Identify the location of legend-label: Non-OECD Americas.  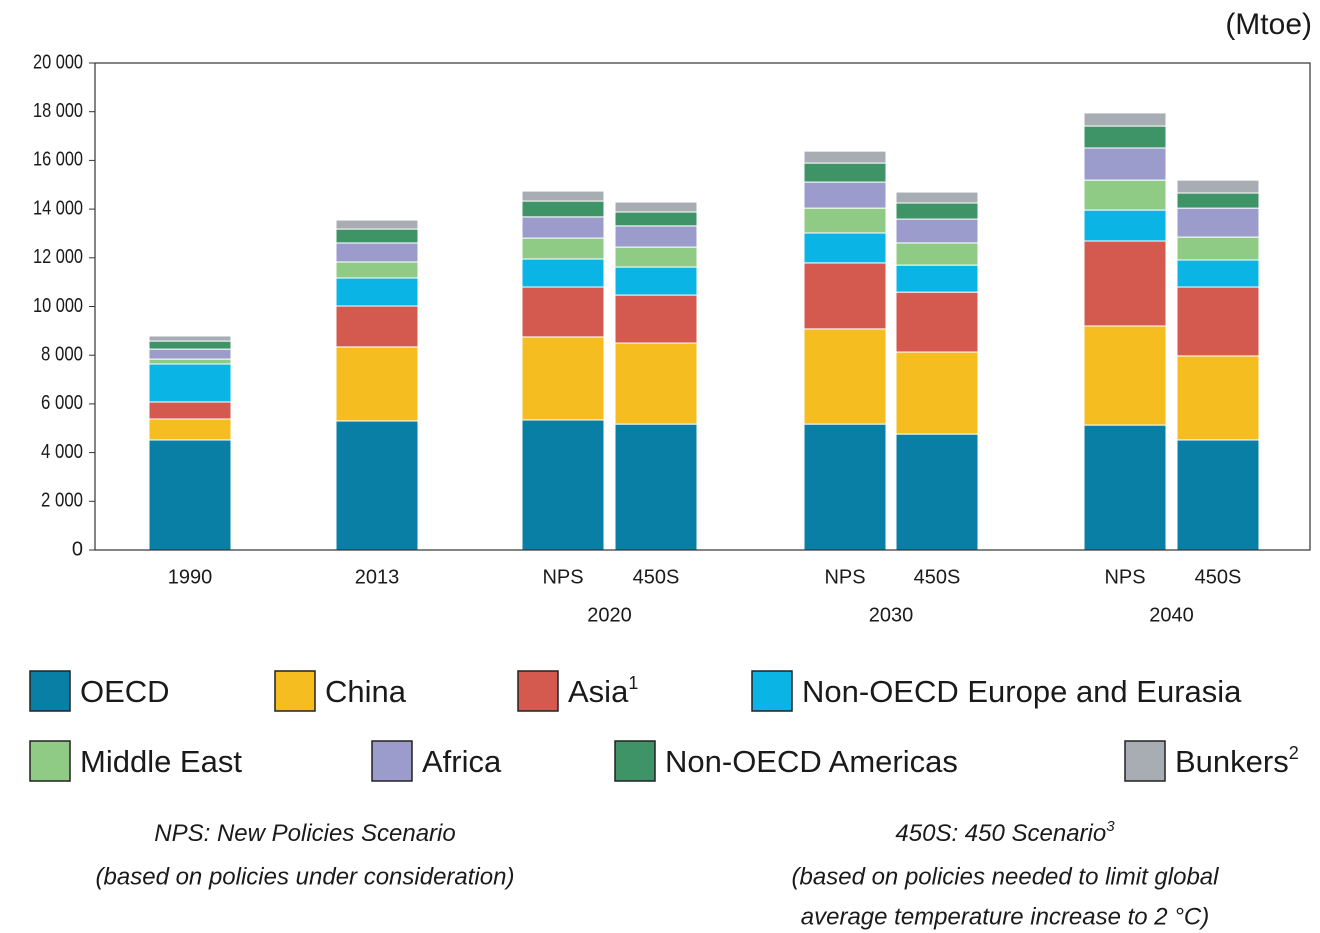
(811, 761).